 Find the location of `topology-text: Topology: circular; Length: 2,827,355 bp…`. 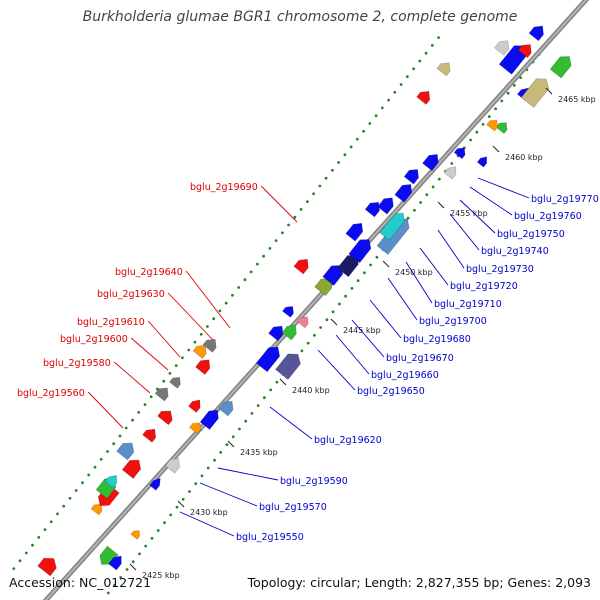

topology-text: Topology: circular; Length: 2,827,355 bp… is located at coordinates (419, 582).